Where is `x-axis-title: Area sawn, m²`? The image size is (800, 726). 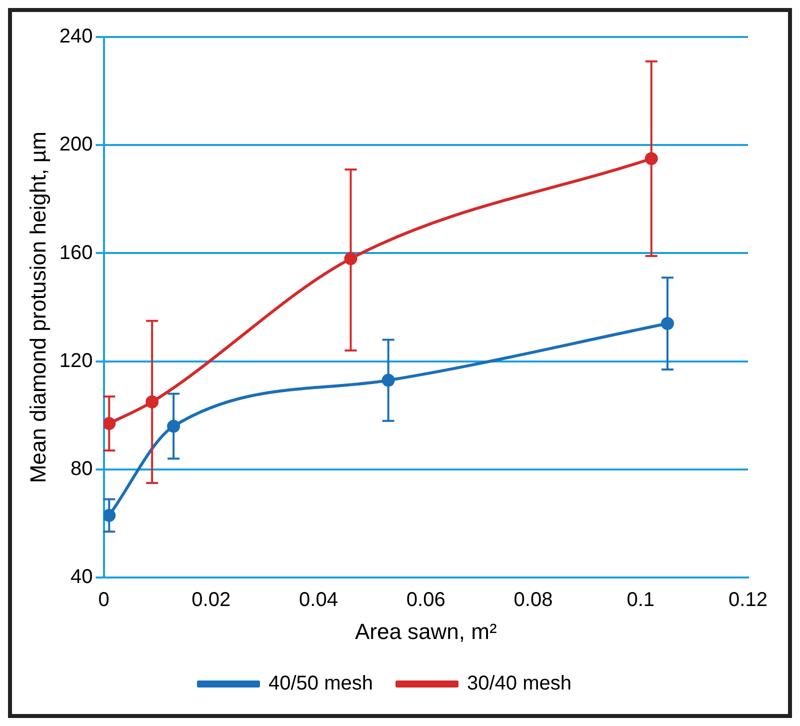 x-axis-title: Area sawn, m² is located at coordinates (425, 631).